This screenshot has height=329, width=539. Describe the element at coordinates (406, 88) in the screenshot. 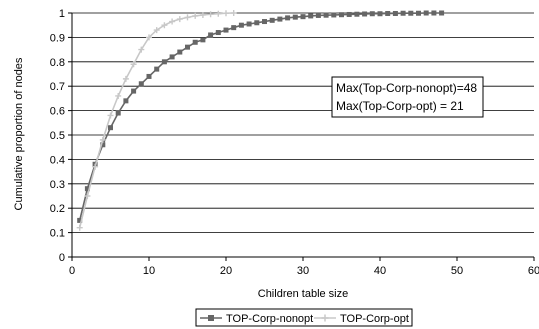

I see `annotation-line-1: Max(Top-Corp-nonopt)=48` at that location.